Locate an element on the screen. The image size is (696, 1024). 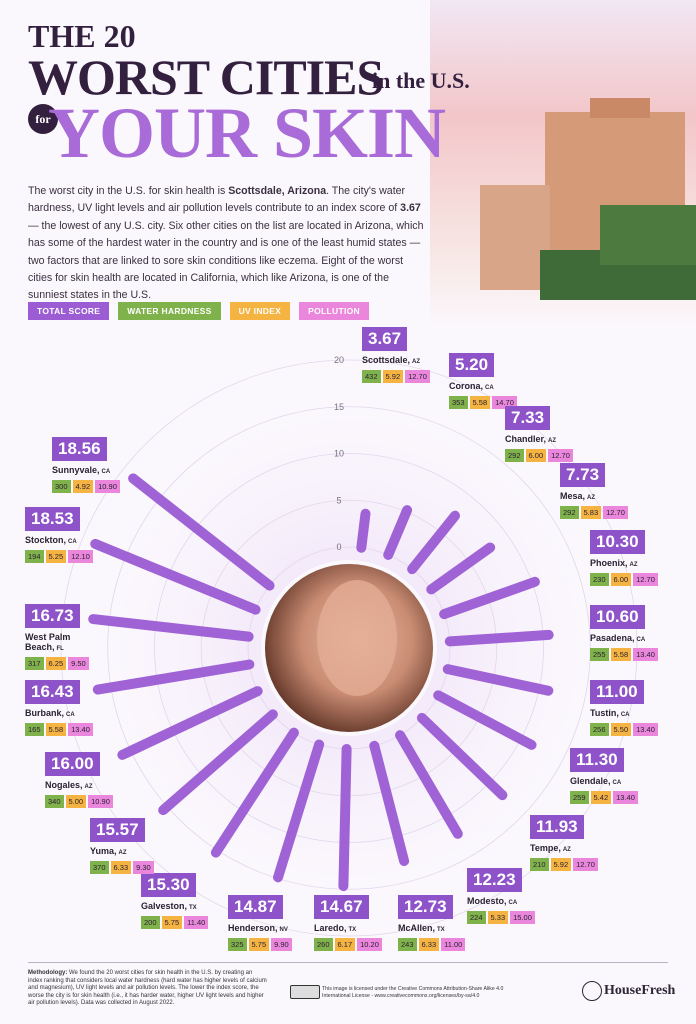
city-label: 7.33 Chandler, AZ 292 6.00 12.70 is located at coordinates (539, 434).